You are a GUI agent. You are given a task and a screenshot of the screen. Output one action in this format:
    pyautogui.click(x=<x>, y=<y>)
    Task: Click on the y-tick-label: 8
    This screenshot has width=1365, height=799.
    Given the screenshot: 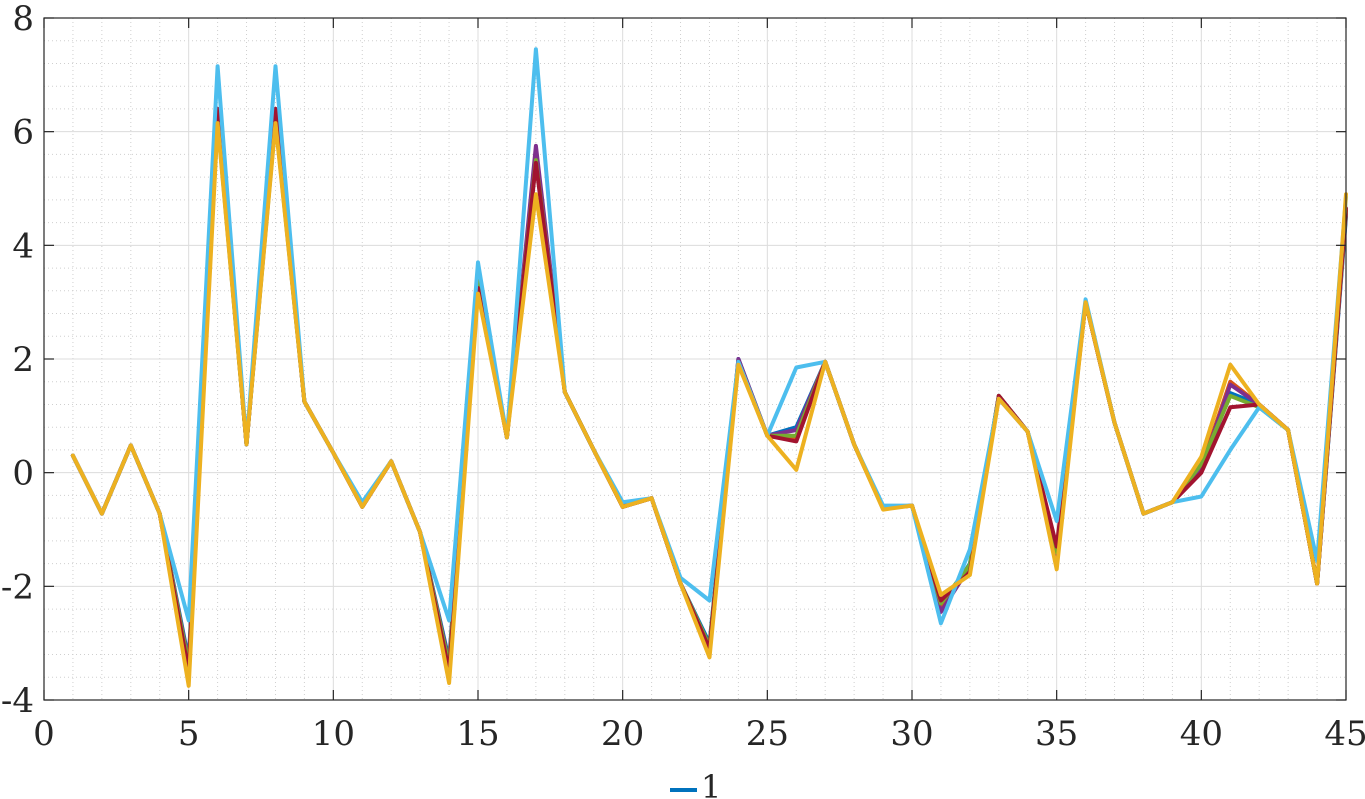 What is the action you would take?
    pyautogui.click(x=23, y=19)
    